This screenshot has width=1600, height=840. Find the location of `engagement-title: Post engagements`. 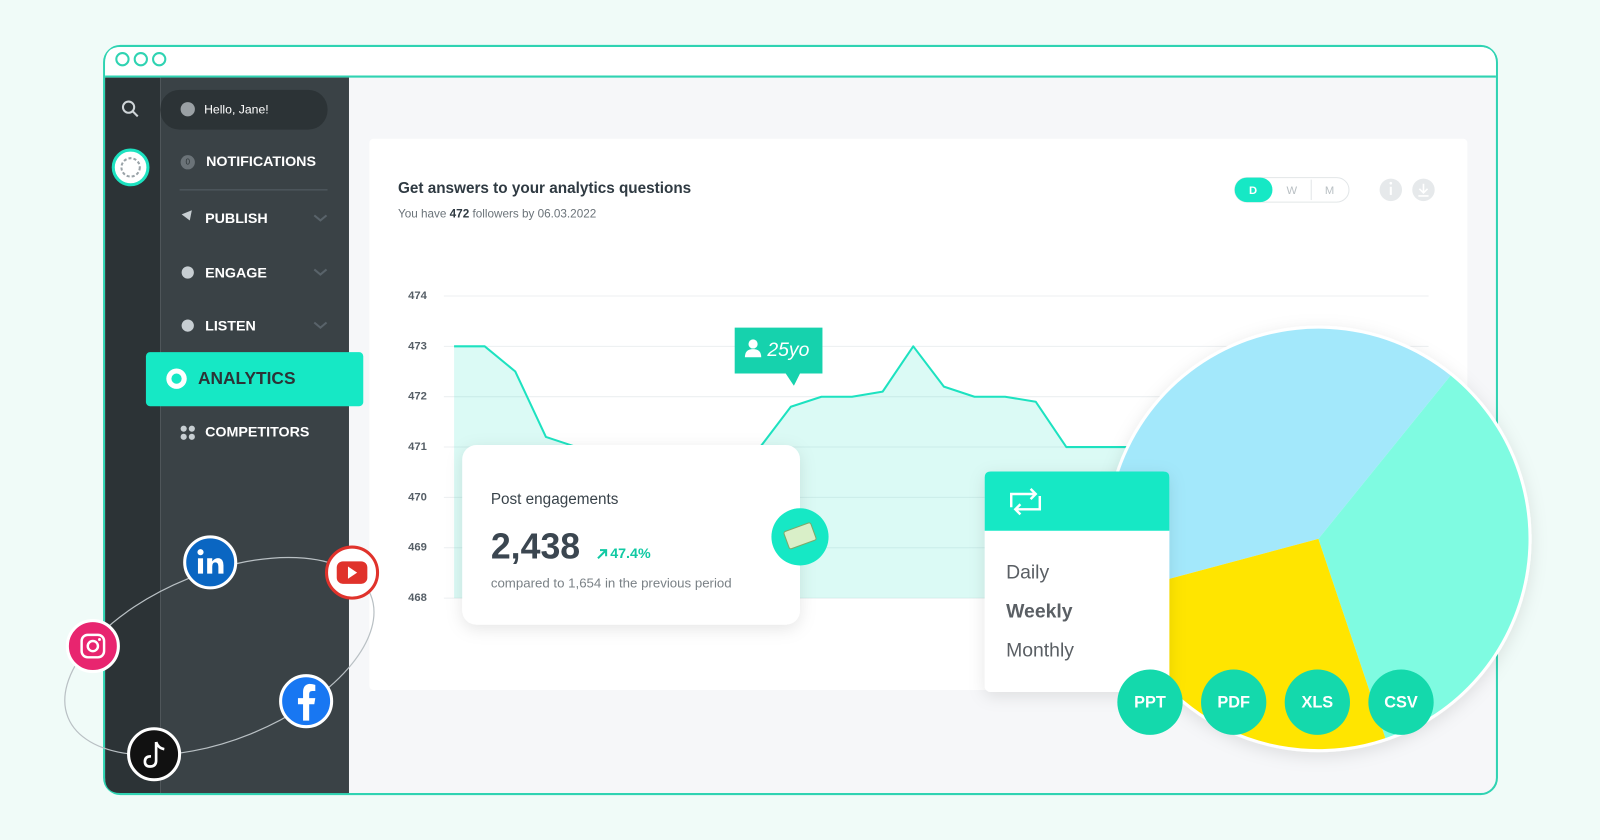

engagement-title: Post engagements is located at coordinates (555, 499).